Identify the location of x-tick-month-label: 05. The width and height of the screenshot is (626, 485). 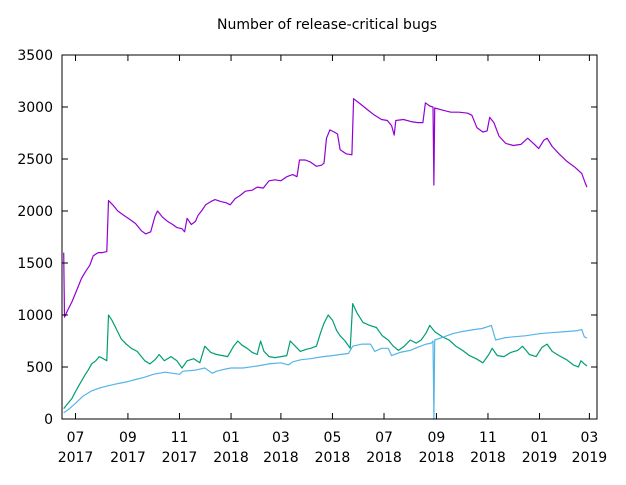
(333, 438).